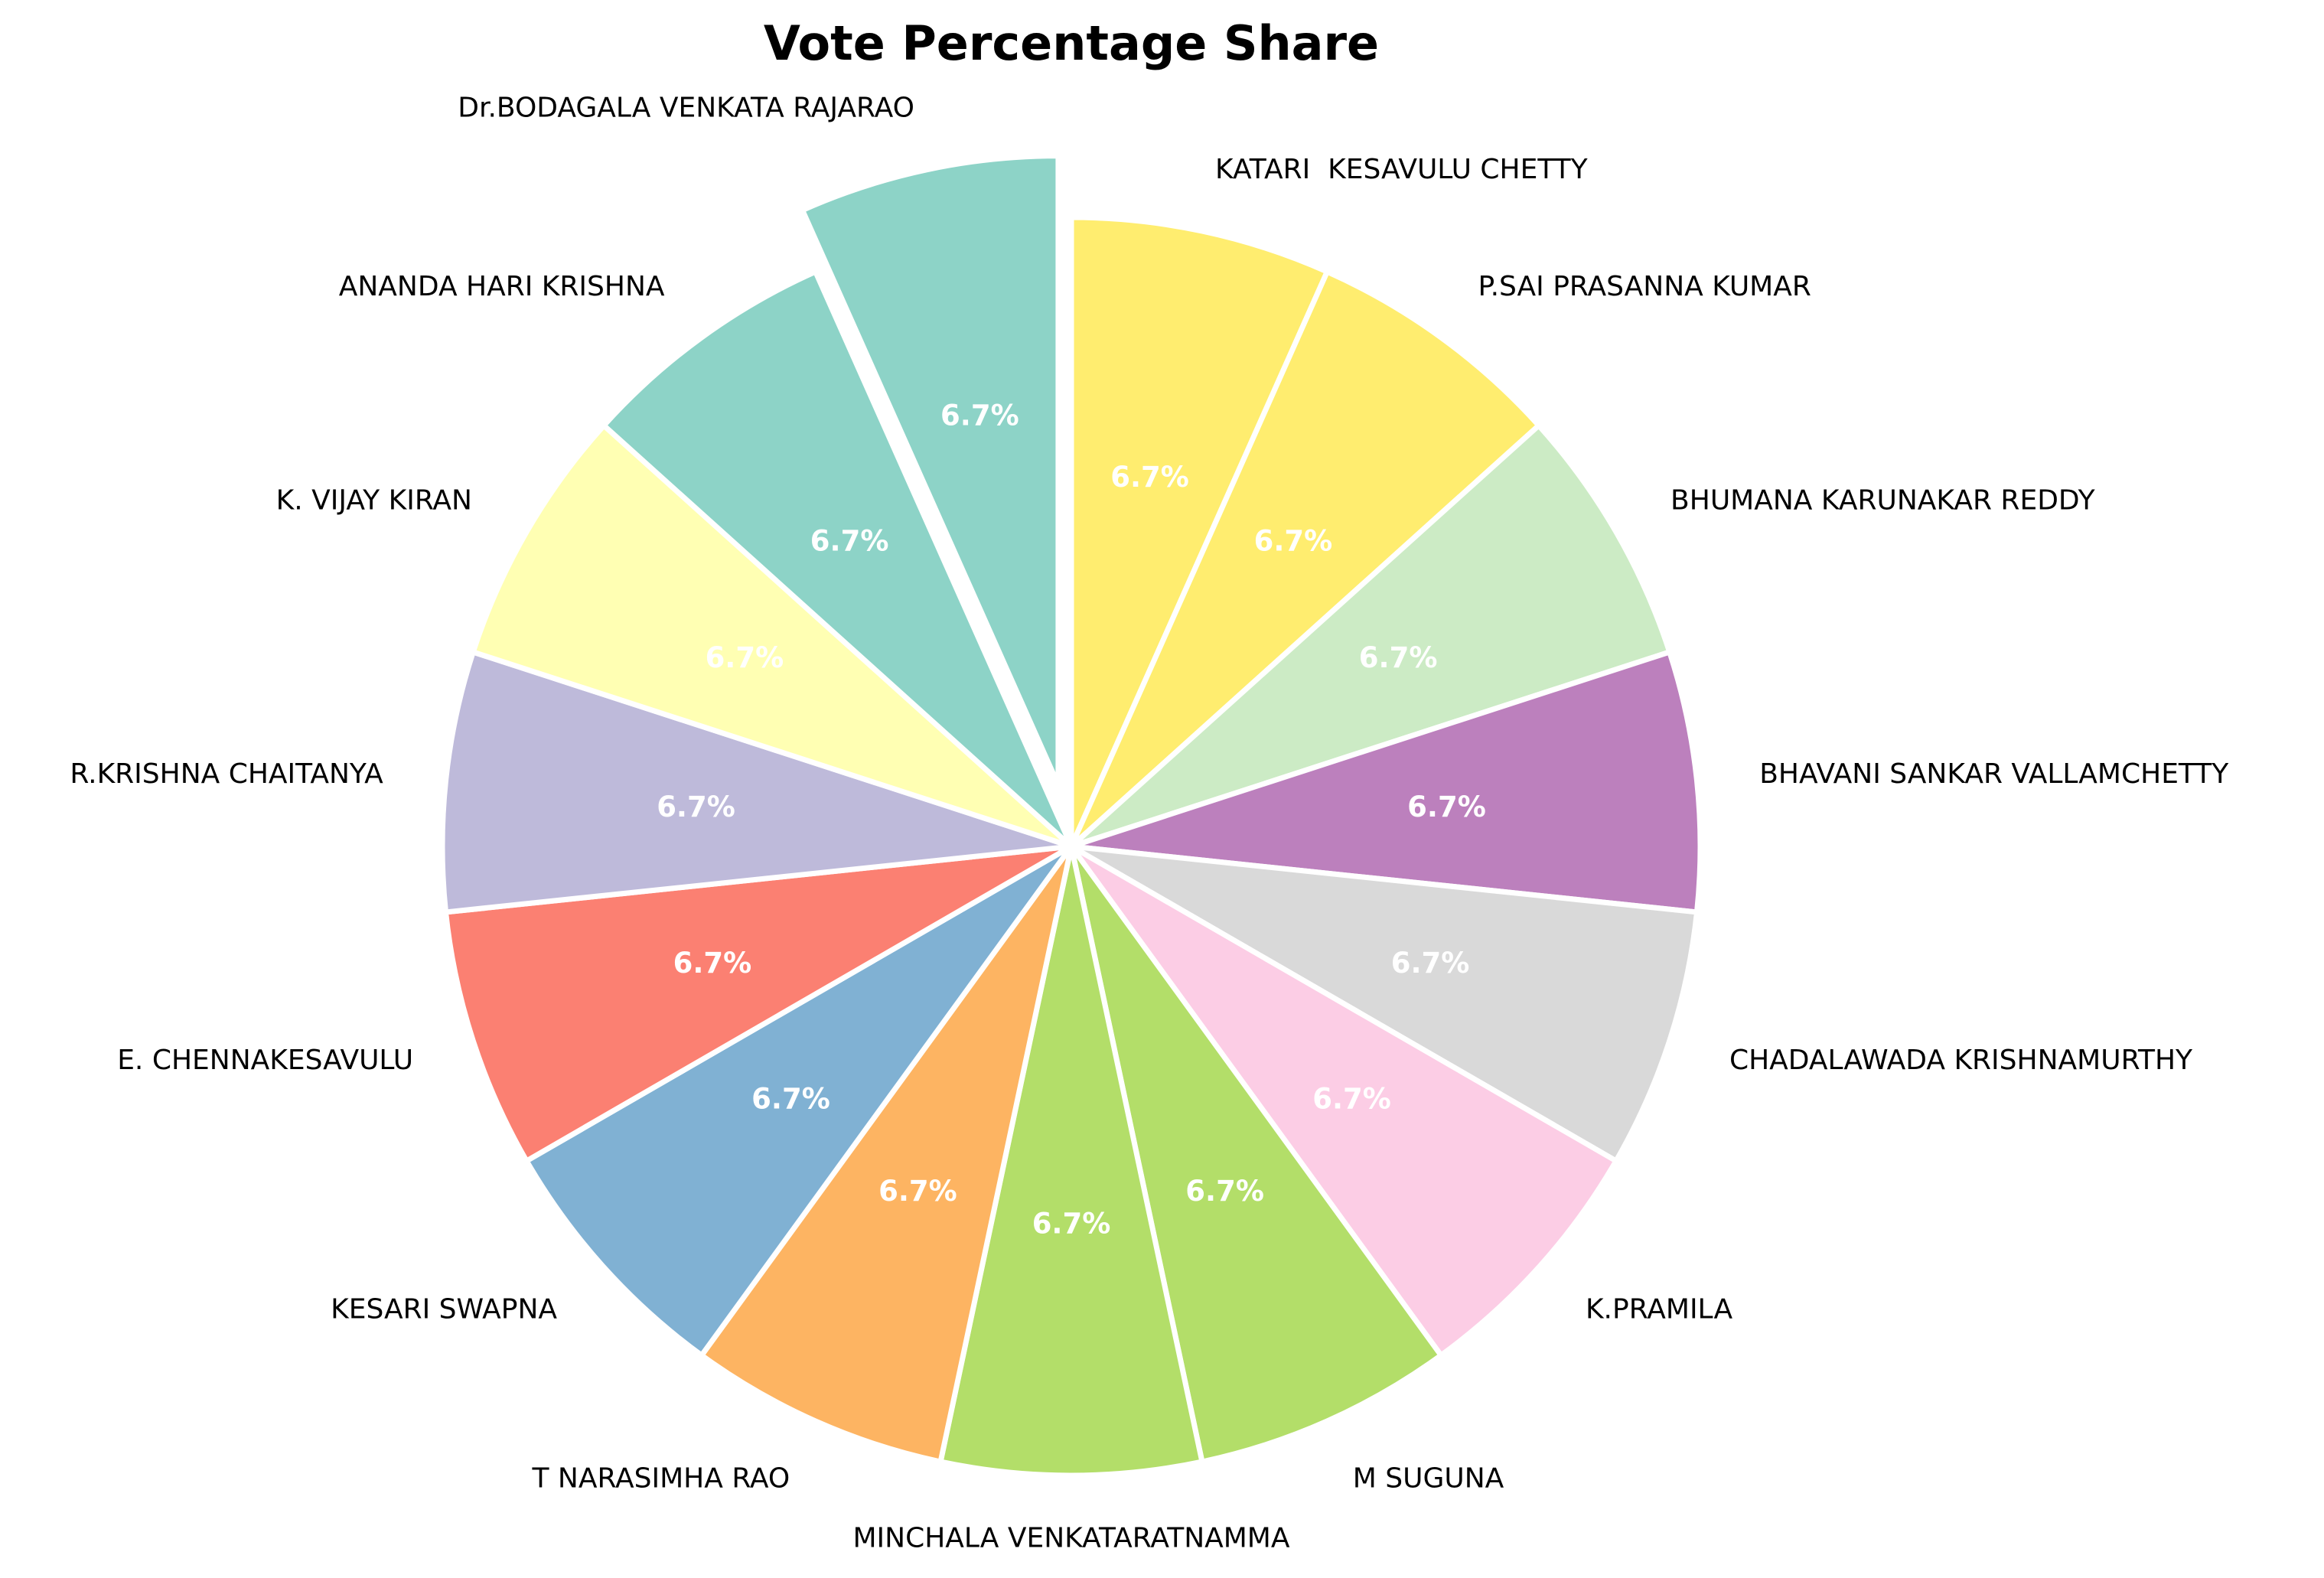 The width and height of the screenshot is (2324, 1578). Describe the element at coordinates (502, 286) in the screenshot. I see `slice-name-label: ANANDA HARI KRISHNA` at that location.